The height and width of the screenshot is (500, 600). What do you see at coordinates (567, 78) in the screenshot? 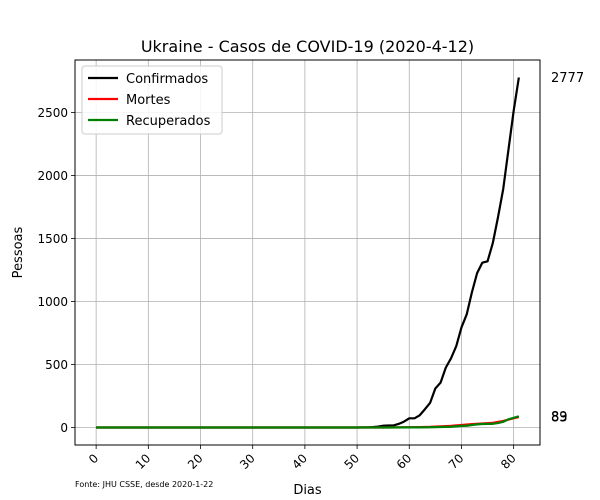
I see `end-label: 2777` at bounding box center [567, 78].